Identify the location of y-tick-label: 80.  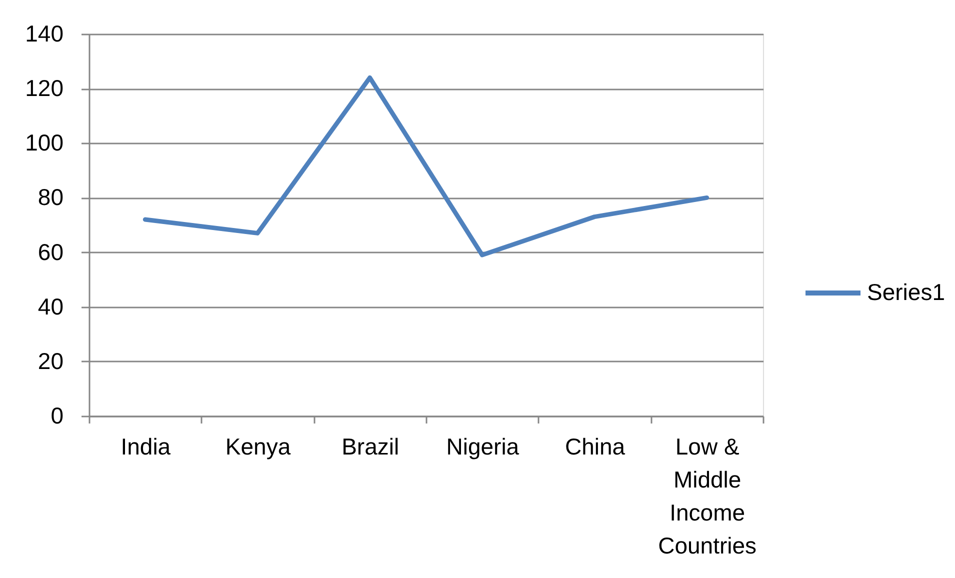
(51, 197).